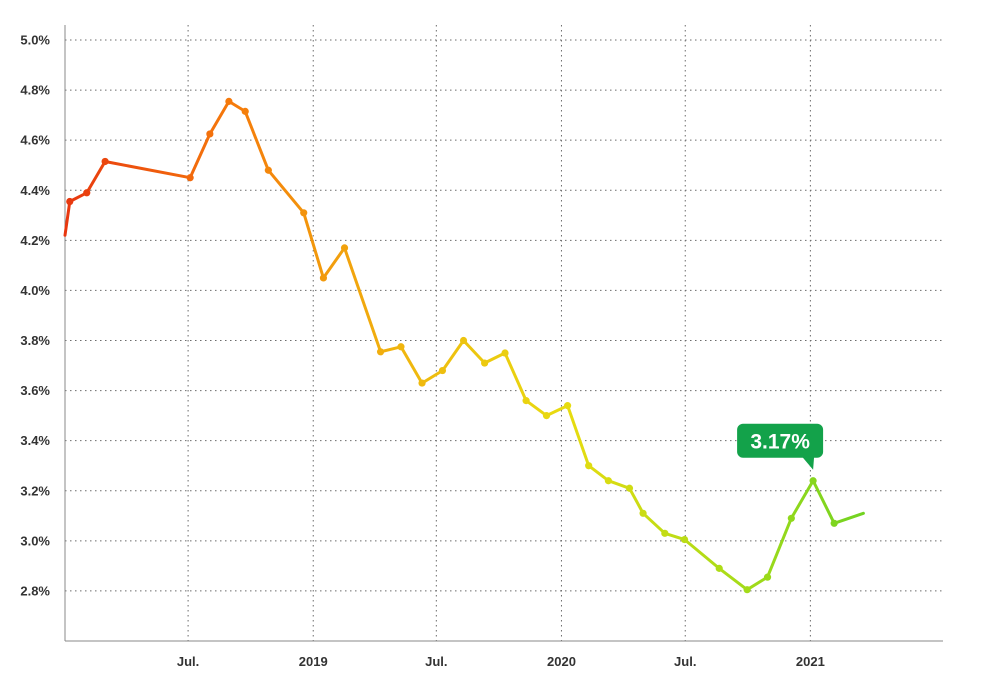 This screenshot has height=690, width=1003. I want to click on x-tick-label: 2020, so click(561, 661).